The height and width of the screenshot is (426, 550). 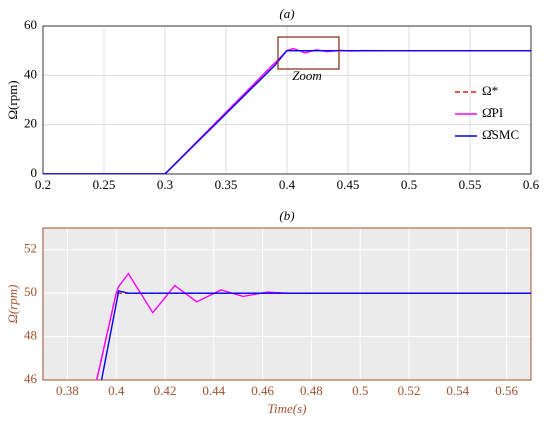 What do you see at coordinates (30, 291) in the screenshot?
I see `y-tick-label: 50` at bounding box center [30, 291].